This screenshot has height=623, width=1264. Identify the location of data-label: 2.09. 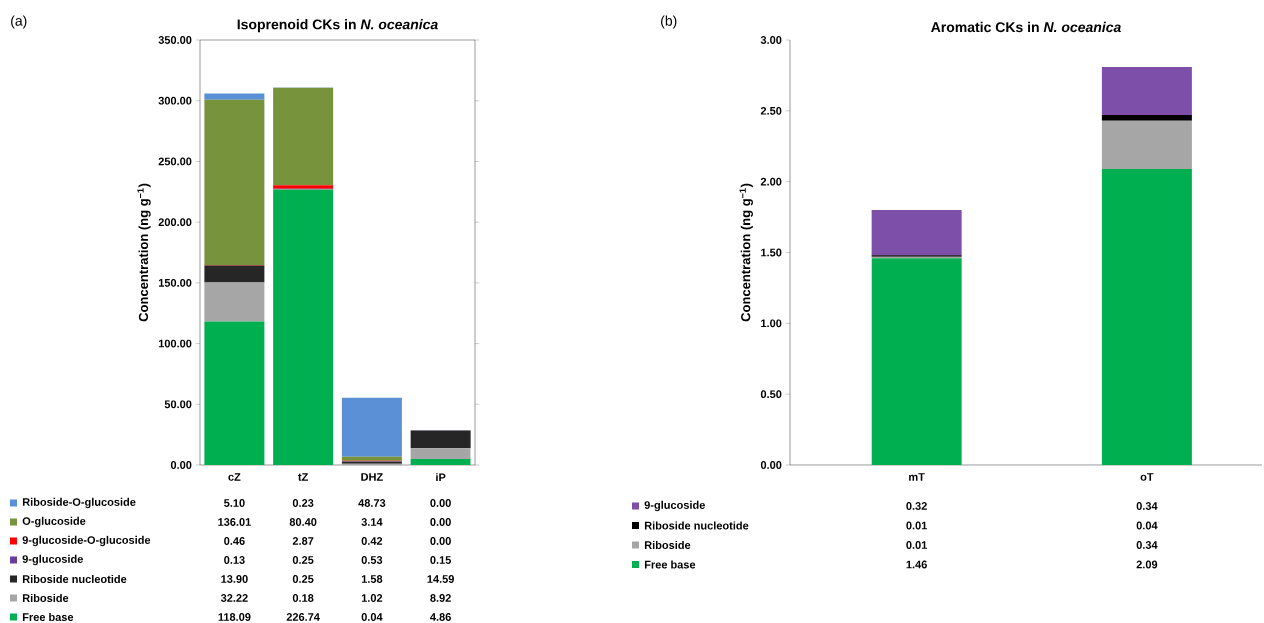
(1147, 564).